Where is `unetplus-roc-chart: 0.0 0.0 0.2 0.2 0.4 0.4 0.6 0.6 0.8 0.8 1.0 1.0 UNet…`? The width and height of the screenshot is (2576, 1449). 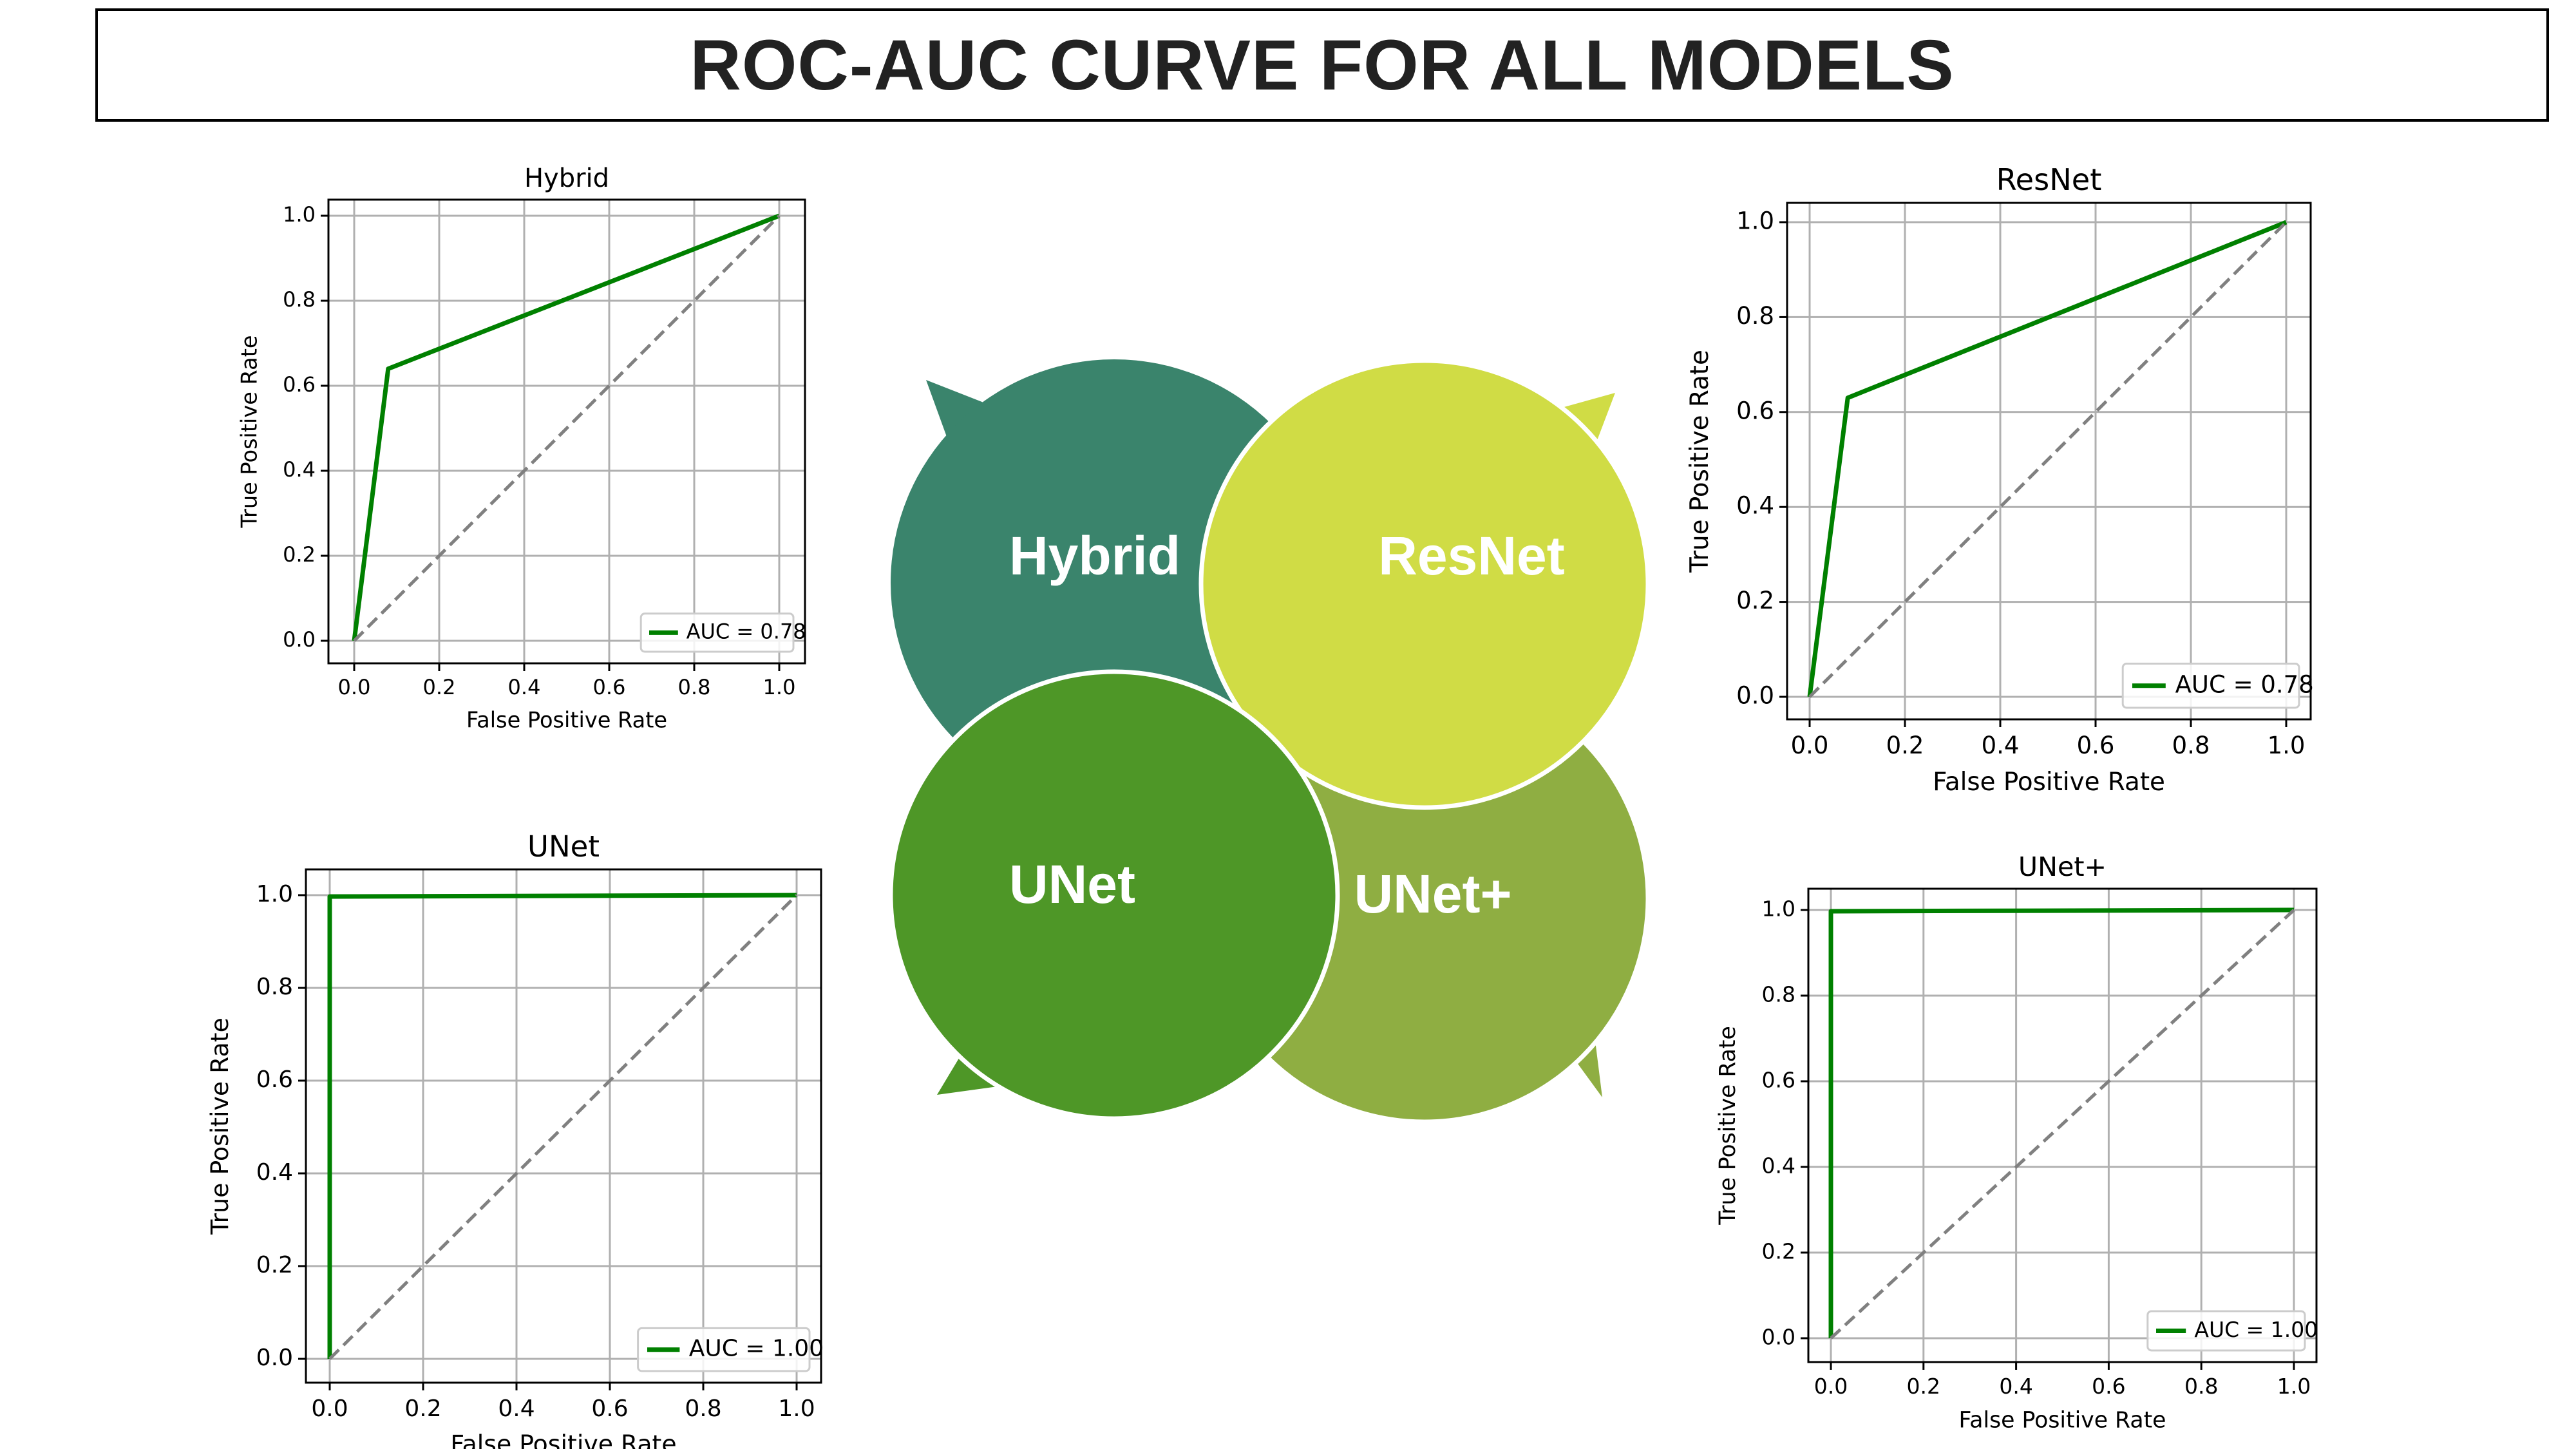
unetplus-roc-chart: 0.0 0.0 0.2 0.2 0.4 0.4 0.6 0.6 0.8 0.8 1.0 1.0 UNet… is located at coordinates (2016, 1142).